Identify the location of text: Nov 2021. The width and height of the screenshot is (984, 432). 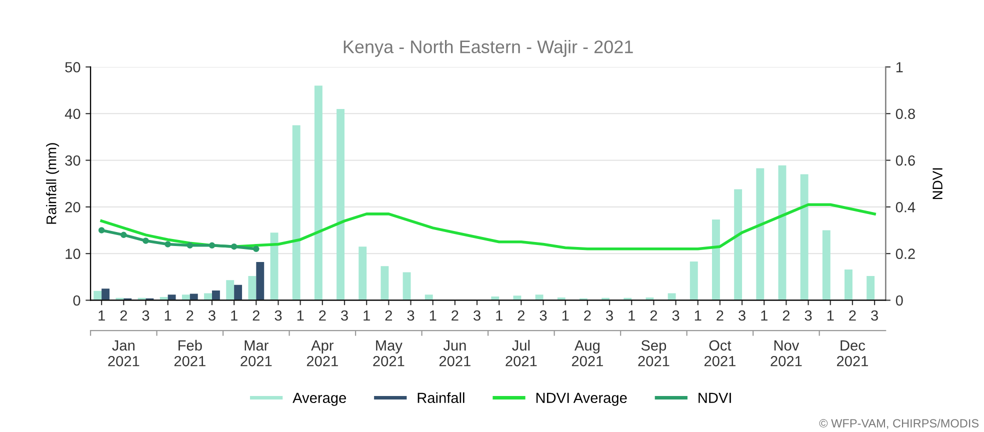
(786, 353).